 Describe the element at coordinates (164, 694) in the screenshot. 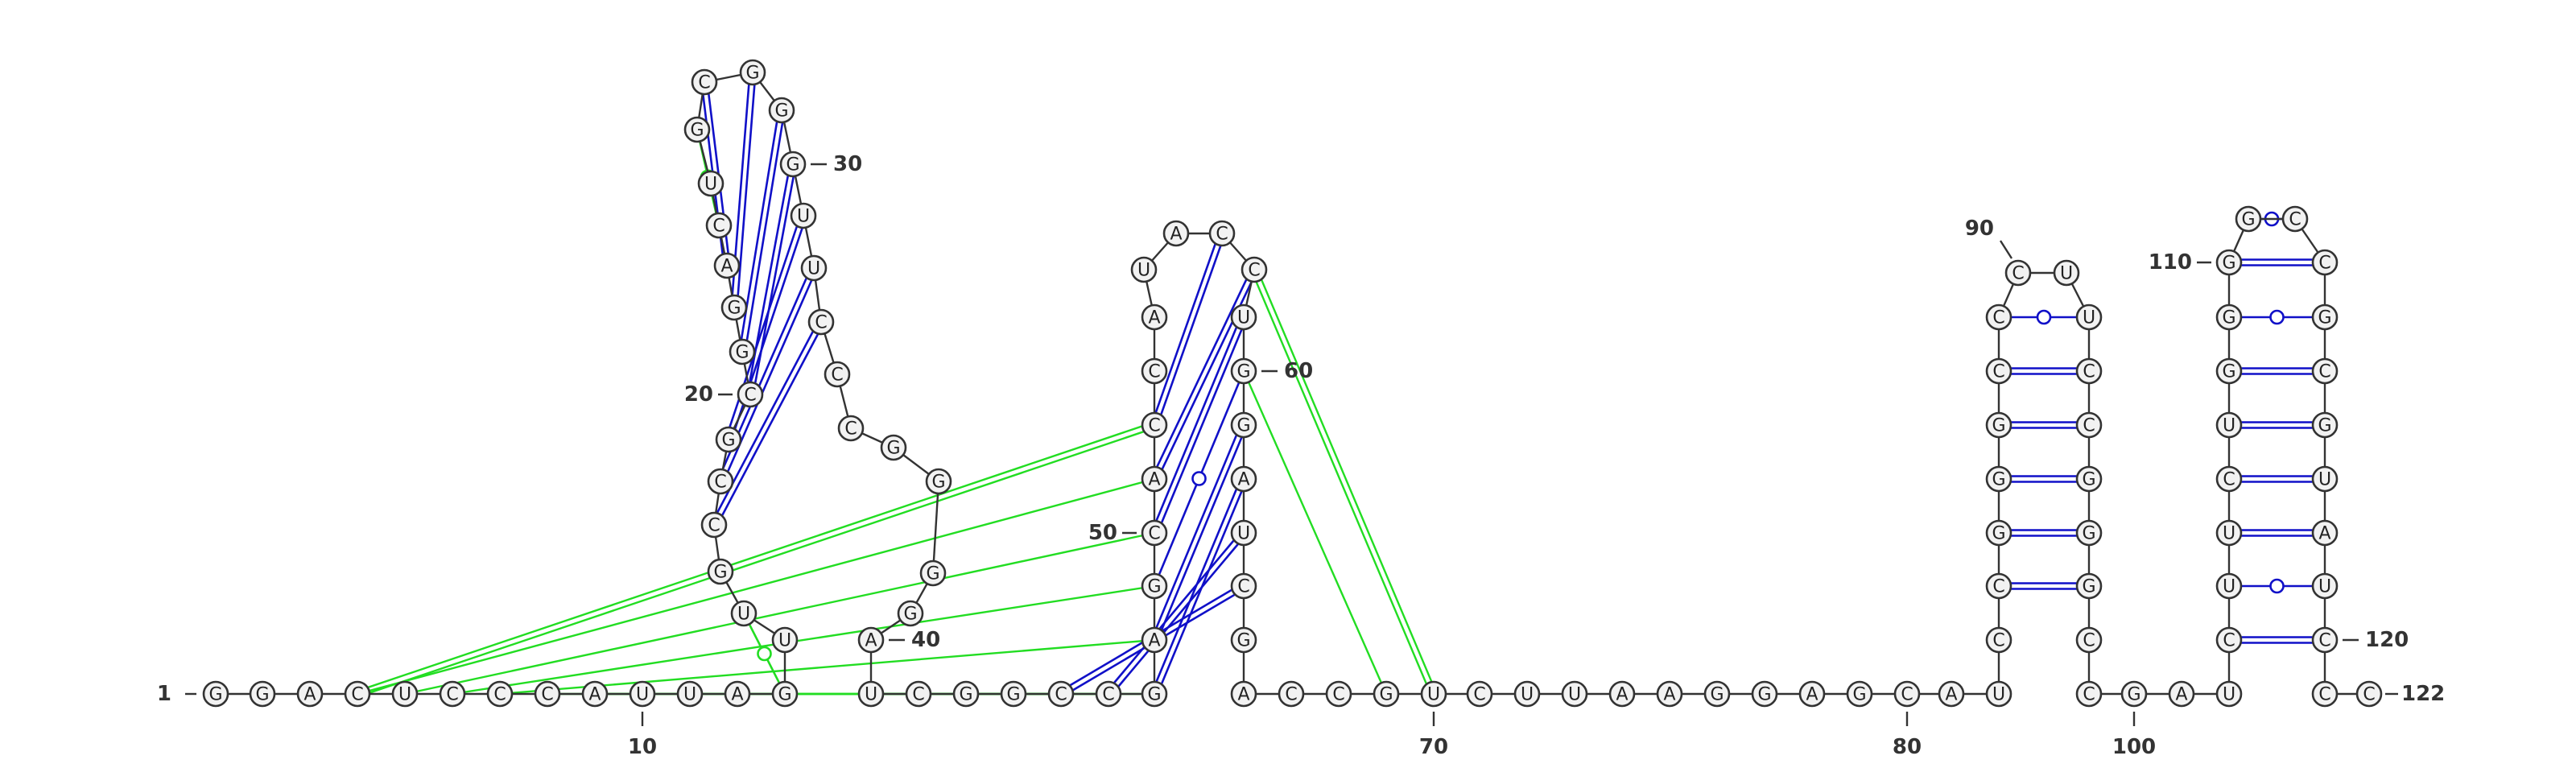

I see `position-number: 1` at that location.